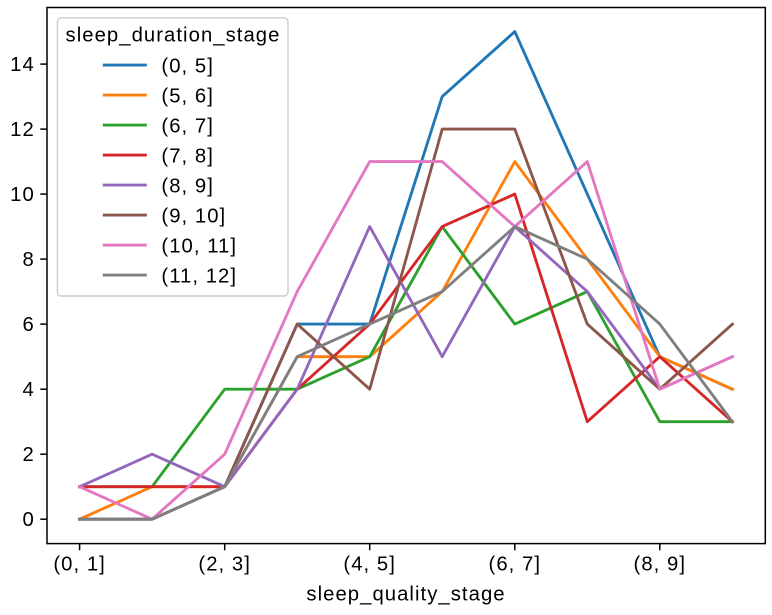  What do you see at coordinates (187, 157) in the screenshot?
I see `svg-text: (7, 8]` at bounding box center [187, 157].